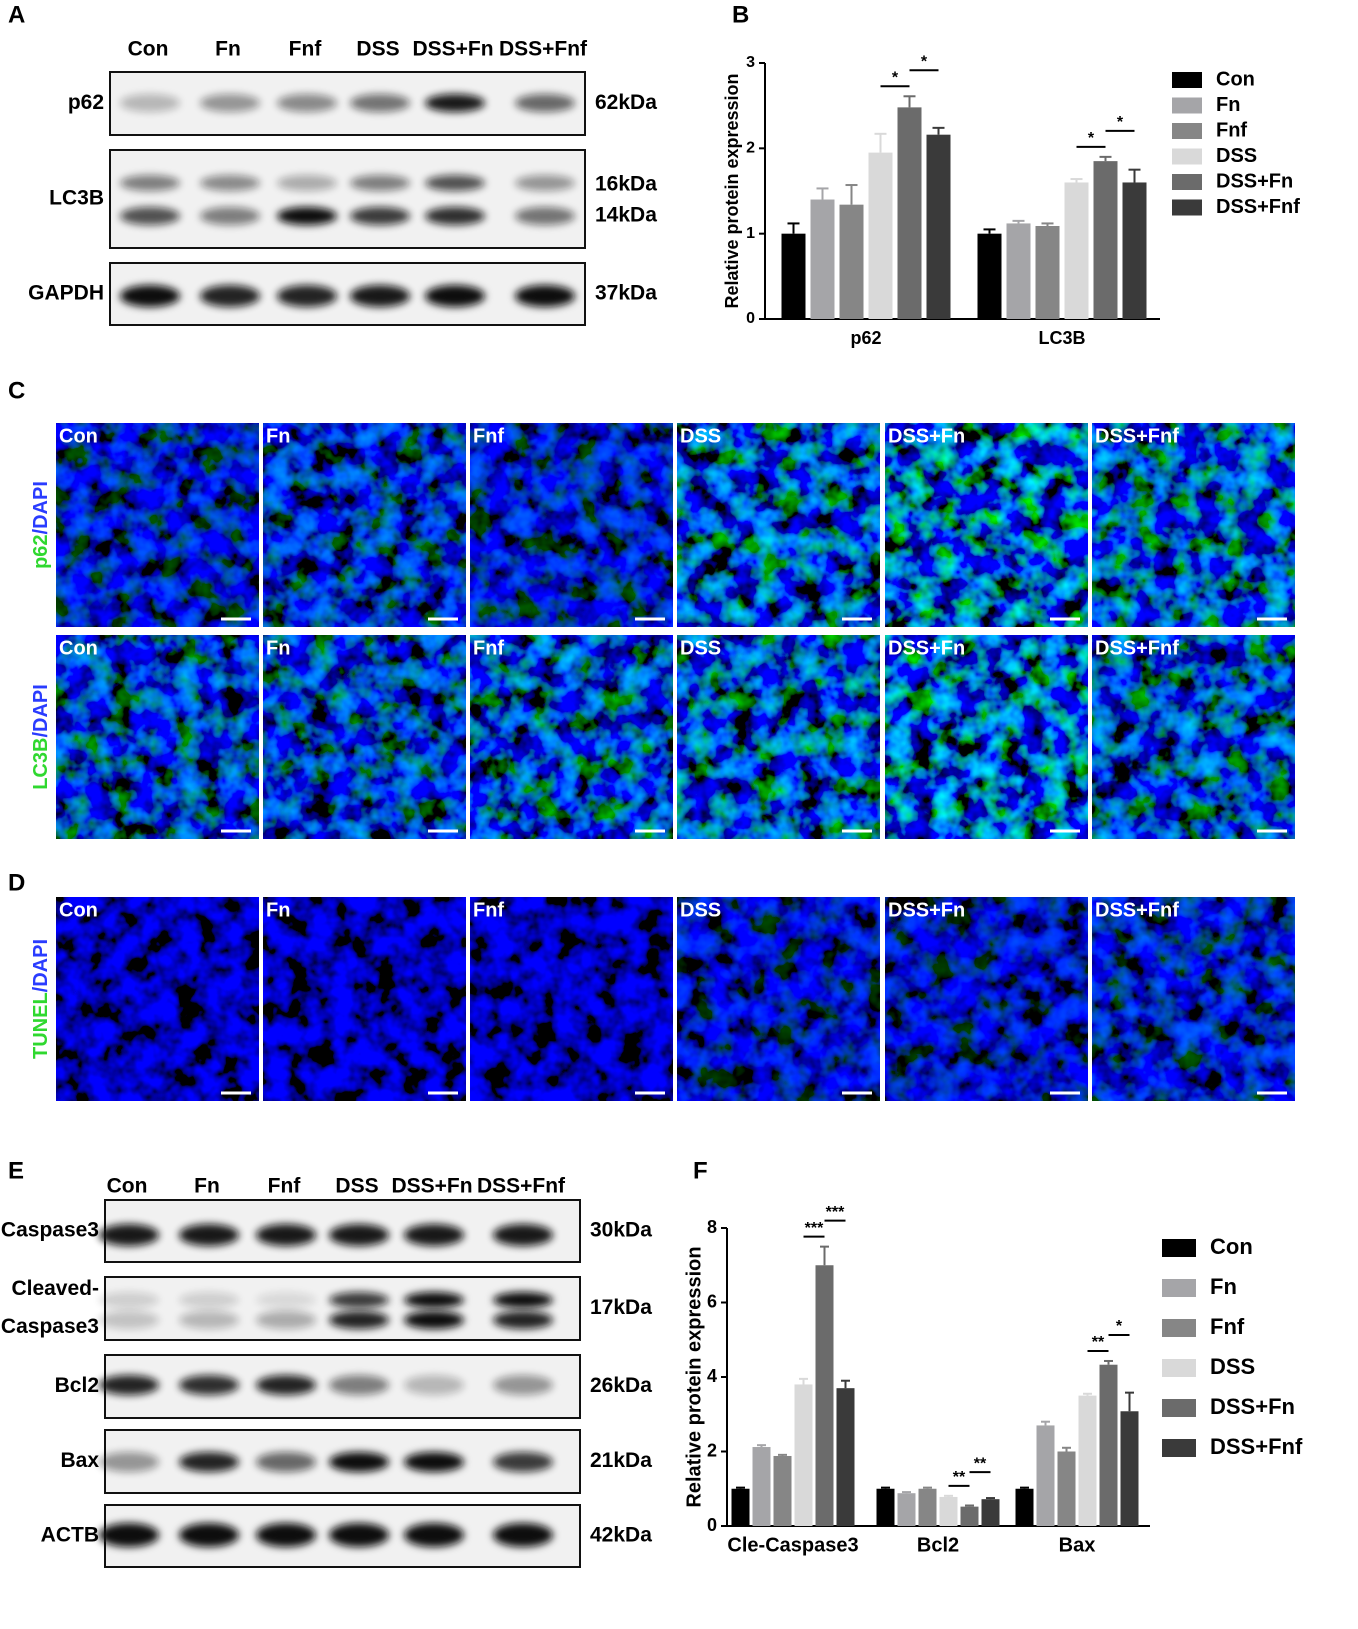 This screenshot has width=1358, height=1629. What do you see at coordinates (77, 1385) in the screenshot?
I see `protein-label: Bcl2` at bounding box center [77, 1385].